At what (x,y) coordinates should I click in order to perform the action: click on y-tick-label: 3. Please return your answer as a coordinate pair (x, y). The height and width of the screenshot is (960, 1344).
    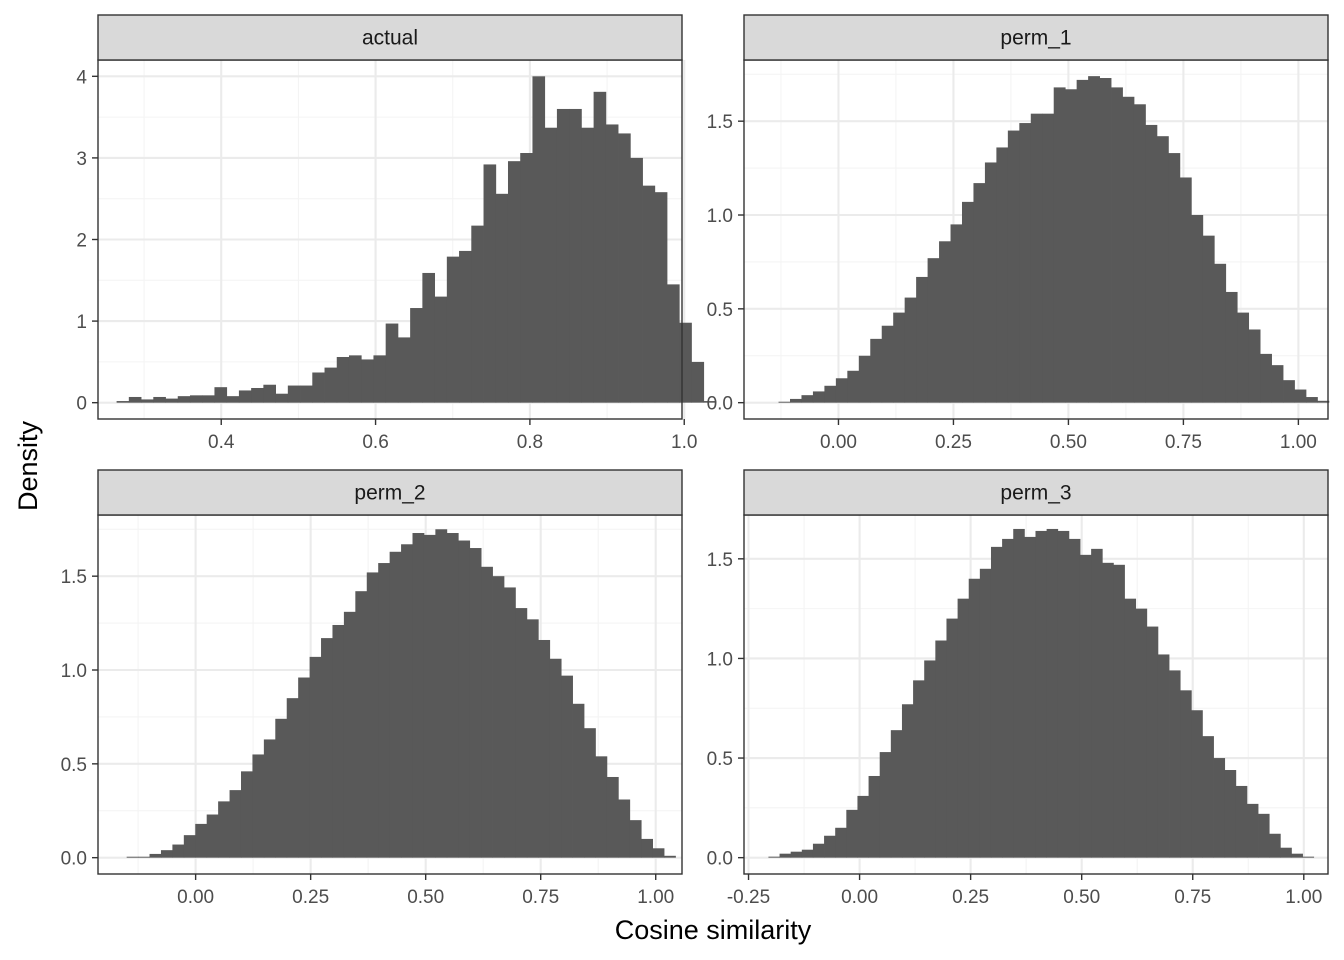
    Looking at the image, I should click on (81, 159).